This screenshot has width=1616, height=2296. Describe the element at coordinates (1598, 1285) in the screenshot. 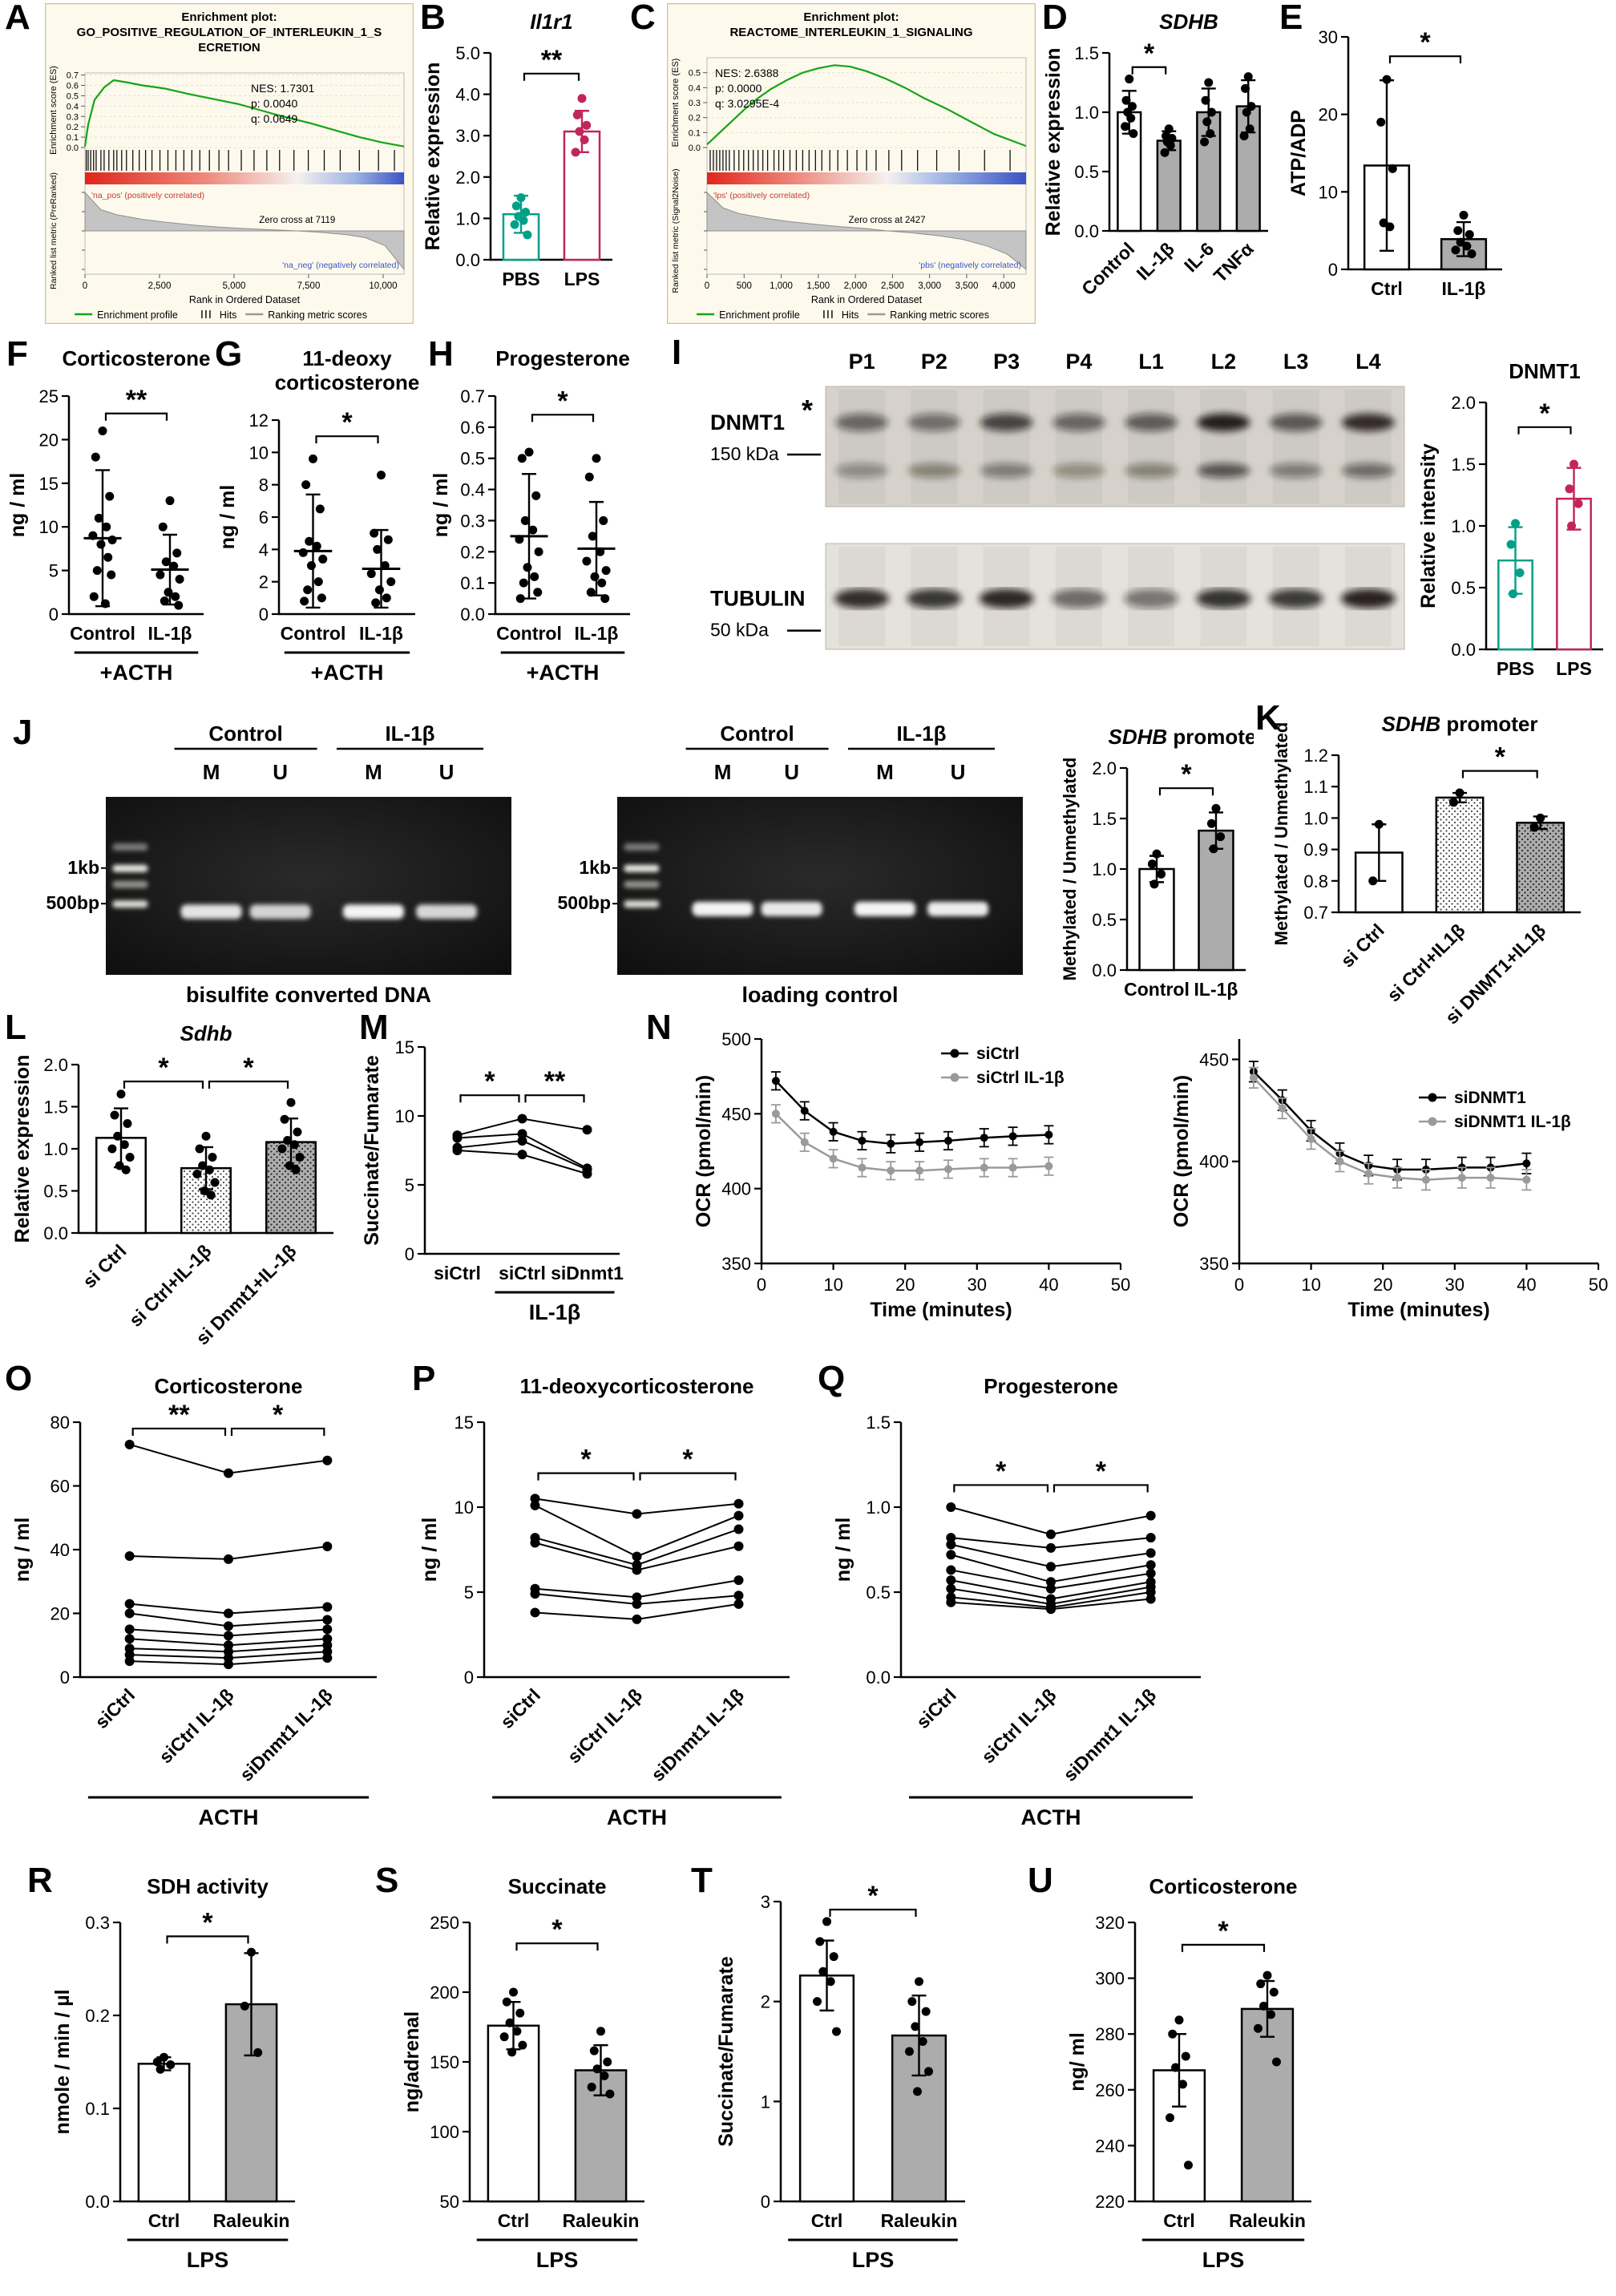

I see `svg-text: 50` at that location.